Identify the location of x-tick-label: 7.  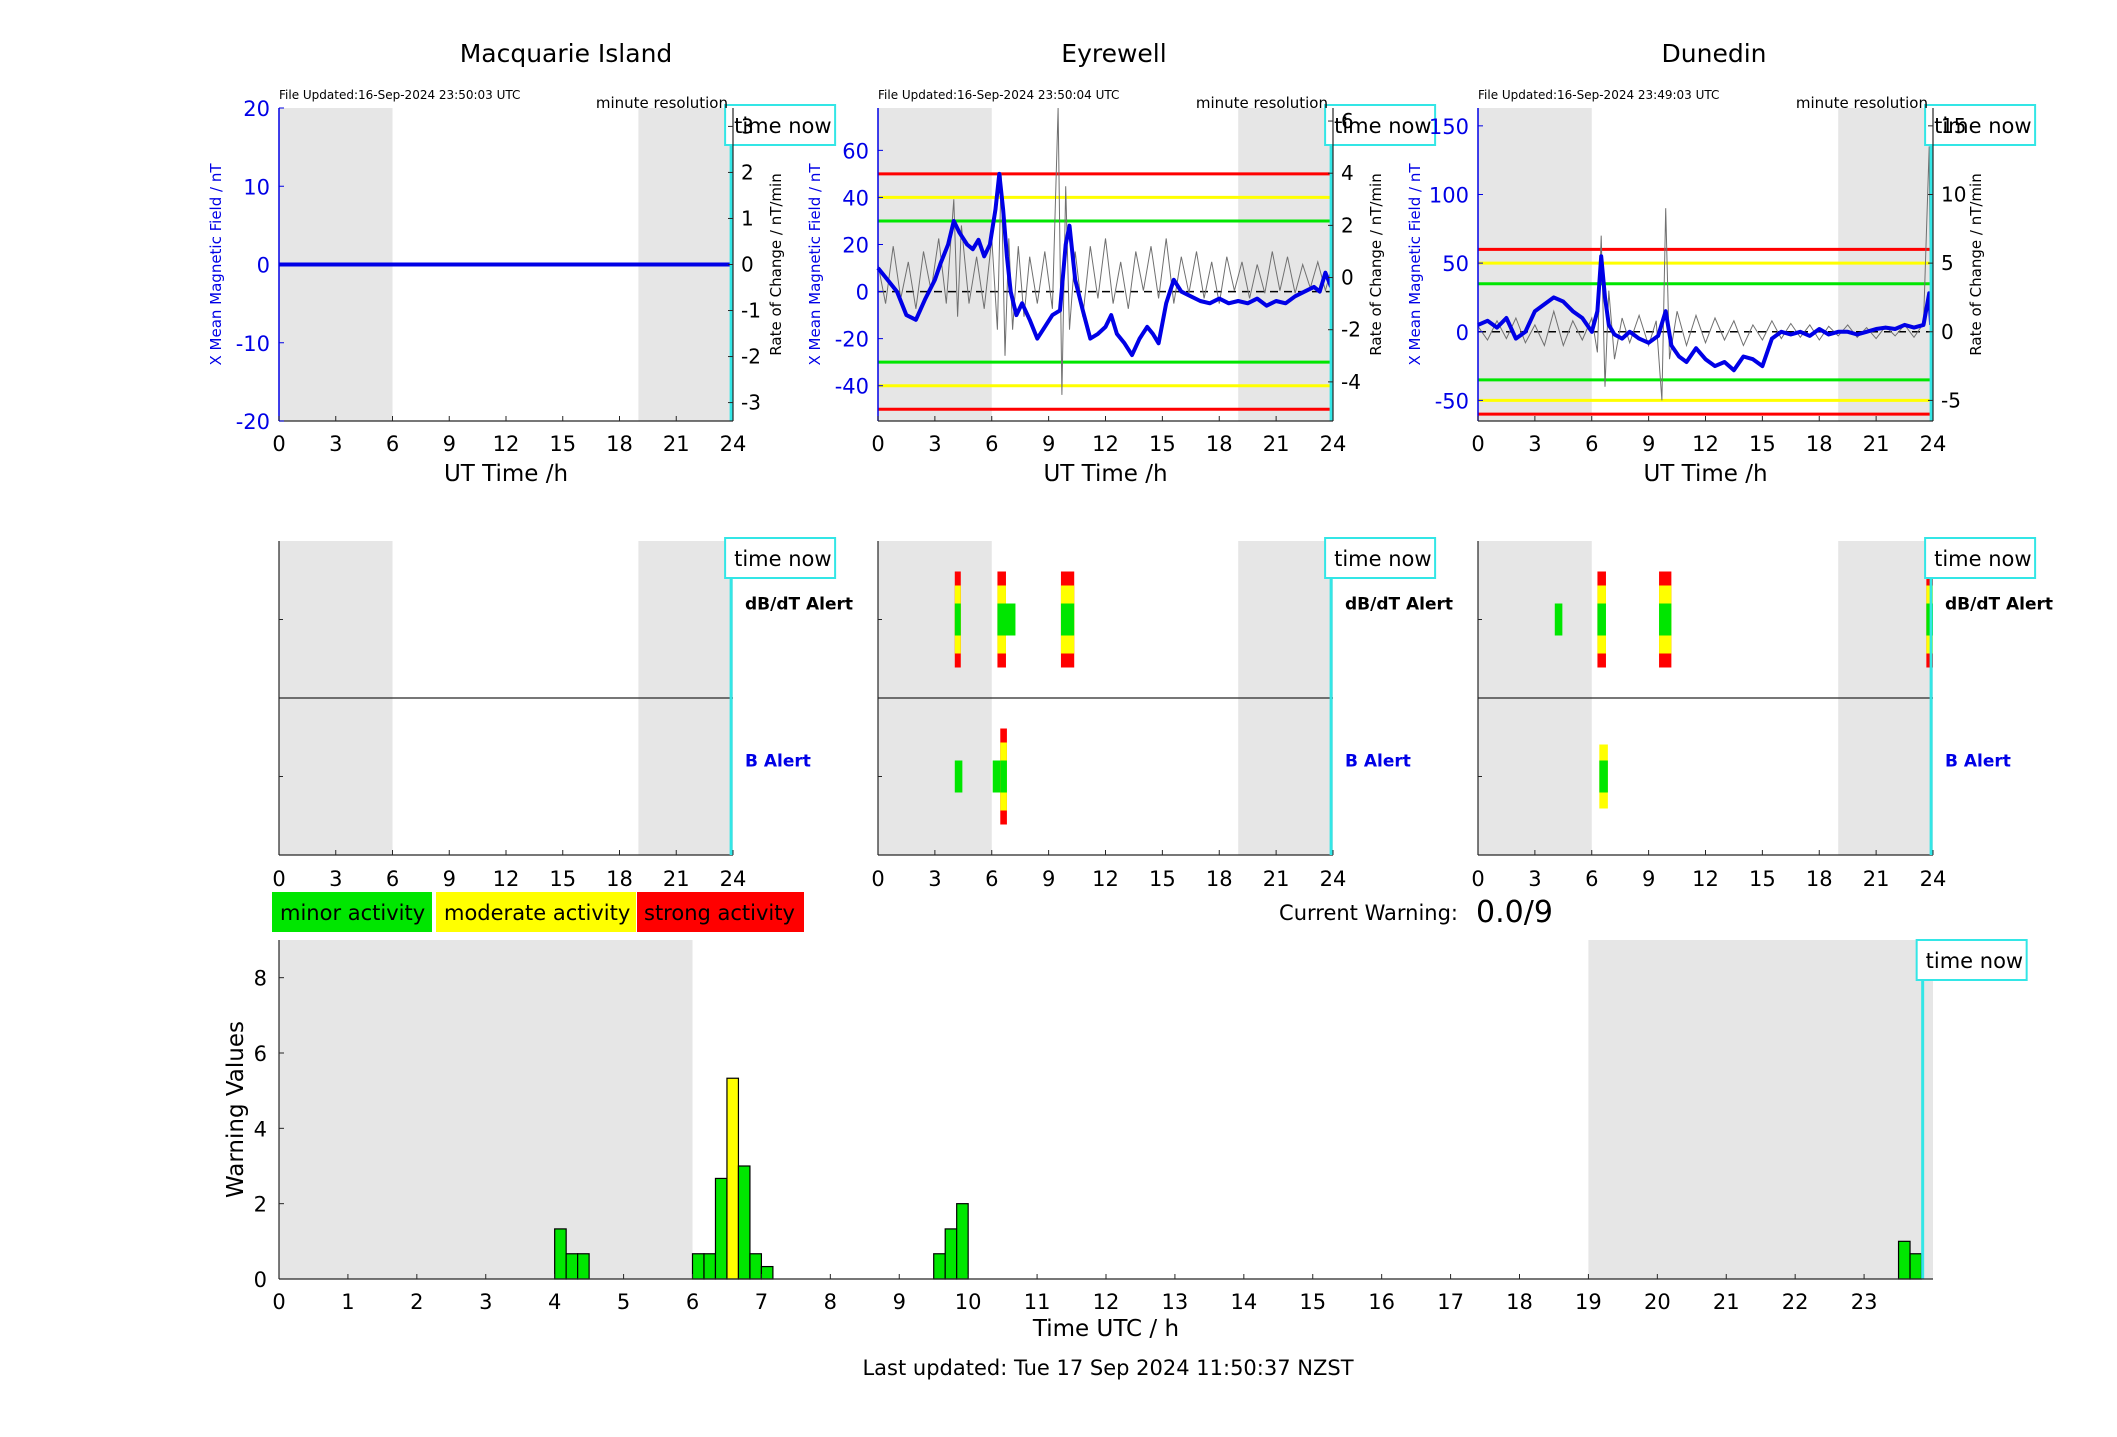
(761, 1302).